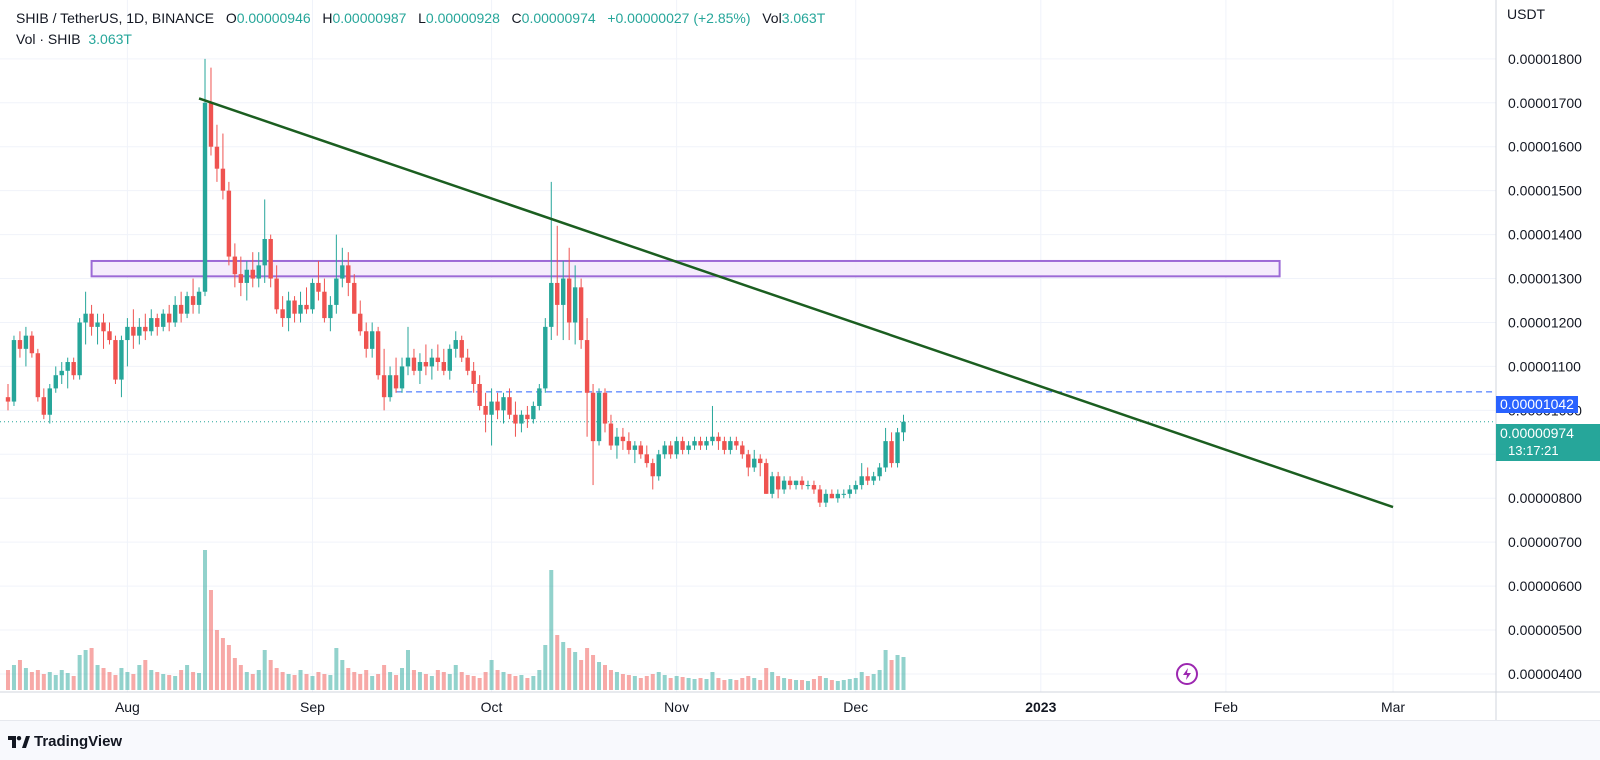 The image size is (1600, 760). What do you see at coordinates (1526, 14) in the screenshot?
I see `price-unit-label: USDT` at bounding box center [1526, 14].